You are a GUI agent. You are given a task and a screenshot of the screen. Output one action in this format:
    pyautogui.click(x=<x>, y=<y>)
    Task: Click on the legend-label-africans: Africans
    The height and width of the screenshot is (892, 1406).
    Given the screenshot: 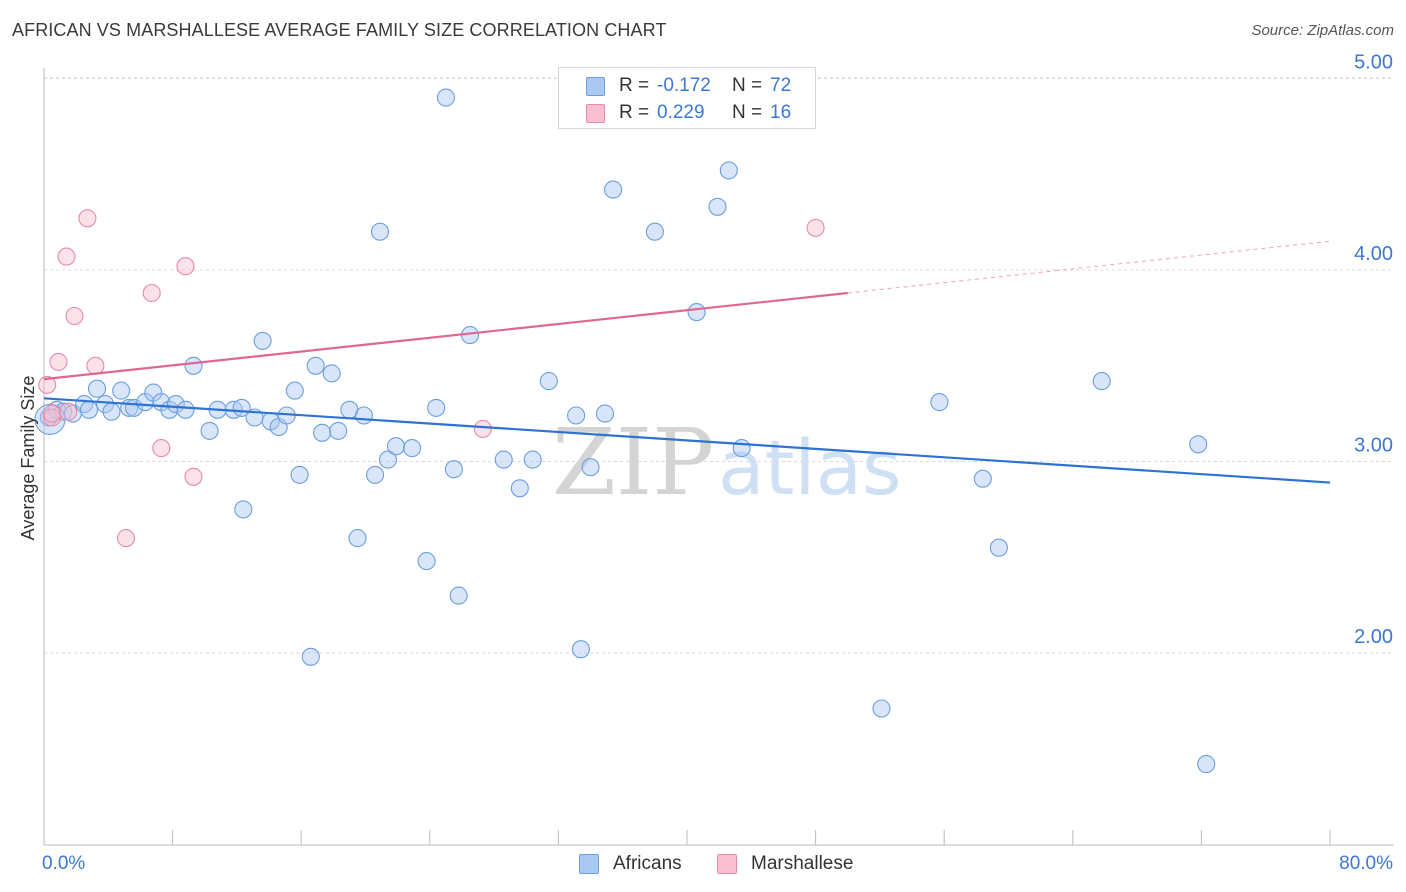 What is the action you would take?
    pyautogui.click(x=647, y=863)
    